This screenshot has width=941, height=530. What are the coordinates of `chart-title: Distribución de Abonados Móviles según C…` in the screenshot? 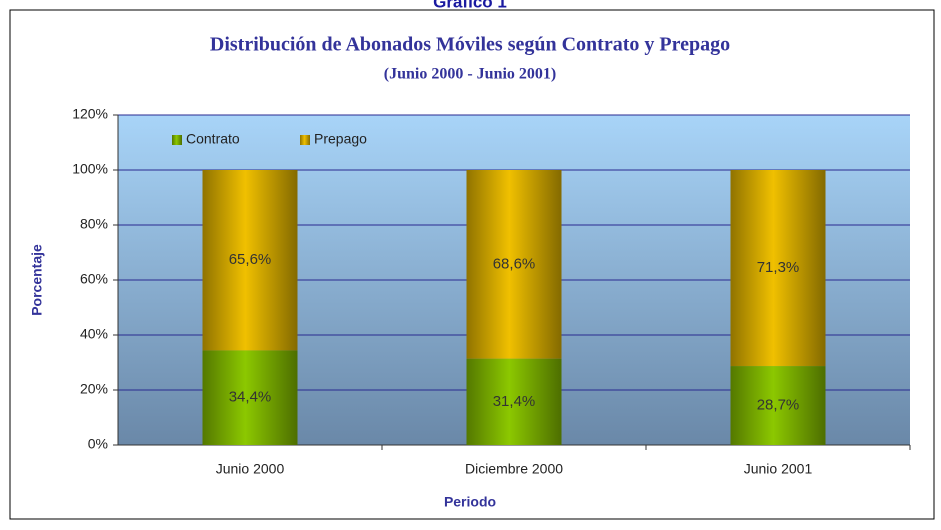 It's located at (470, 45).